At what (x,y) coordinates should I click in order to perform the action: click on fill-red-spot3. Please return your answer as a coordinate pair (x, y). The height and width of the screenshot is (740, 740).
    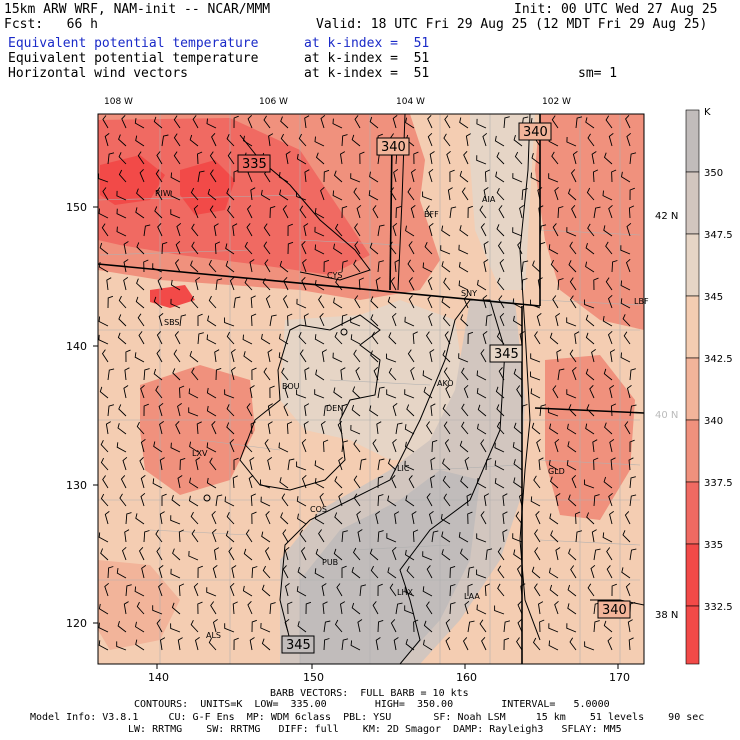
    Looking at the image, I should click on (172, 296).